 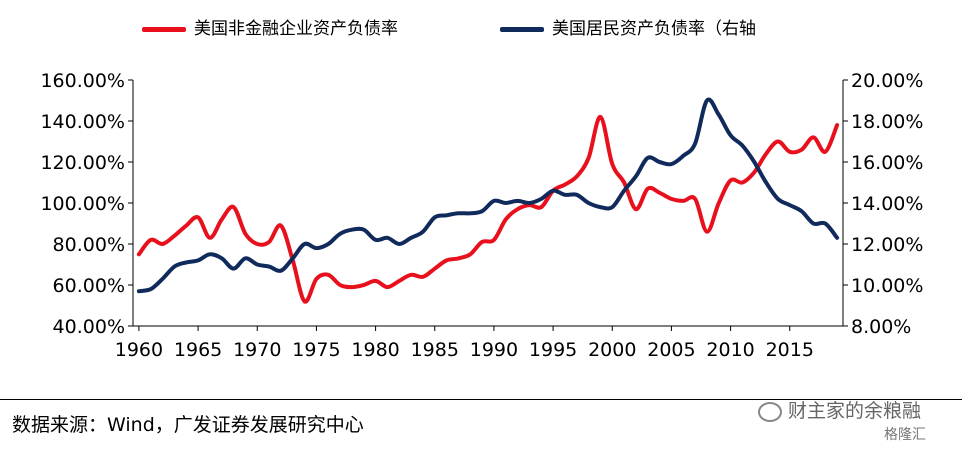 What do you see at coordinates (164, 29) in the screenshot?
I see `legend-swatch-red` at bounding box center [164, 29].